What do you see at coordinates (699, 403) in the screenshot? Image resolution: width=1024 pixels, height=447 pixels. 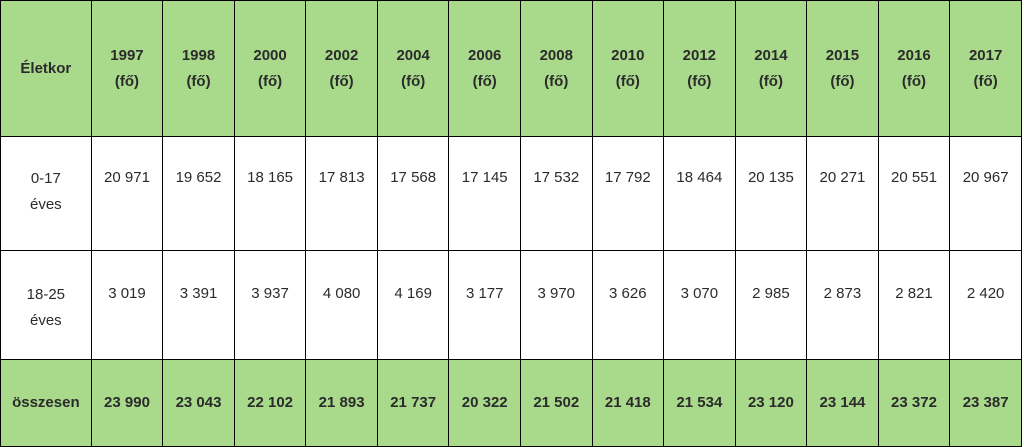 I see `total-cell: 21 534` at bounding box center [699, 403].